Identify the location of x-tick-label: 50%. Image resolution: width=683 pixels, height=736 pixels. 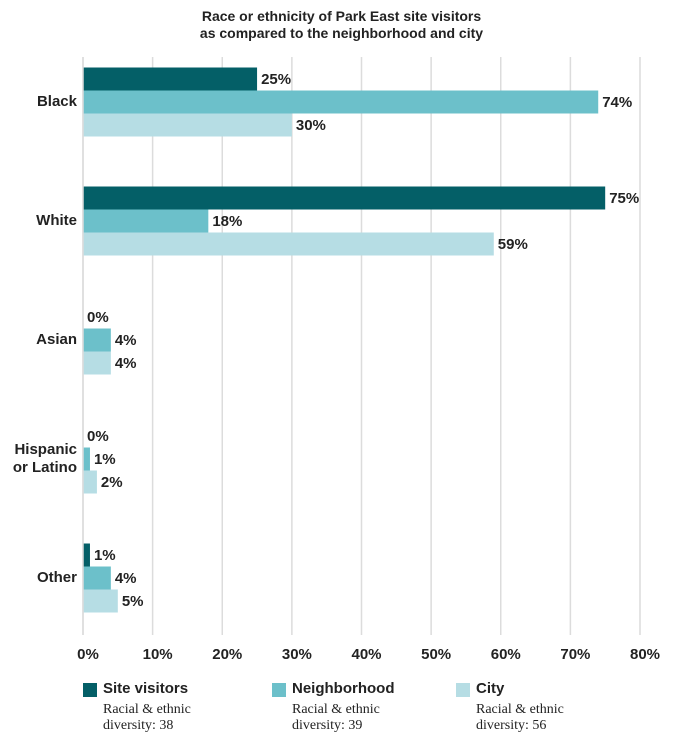
(436, 654).